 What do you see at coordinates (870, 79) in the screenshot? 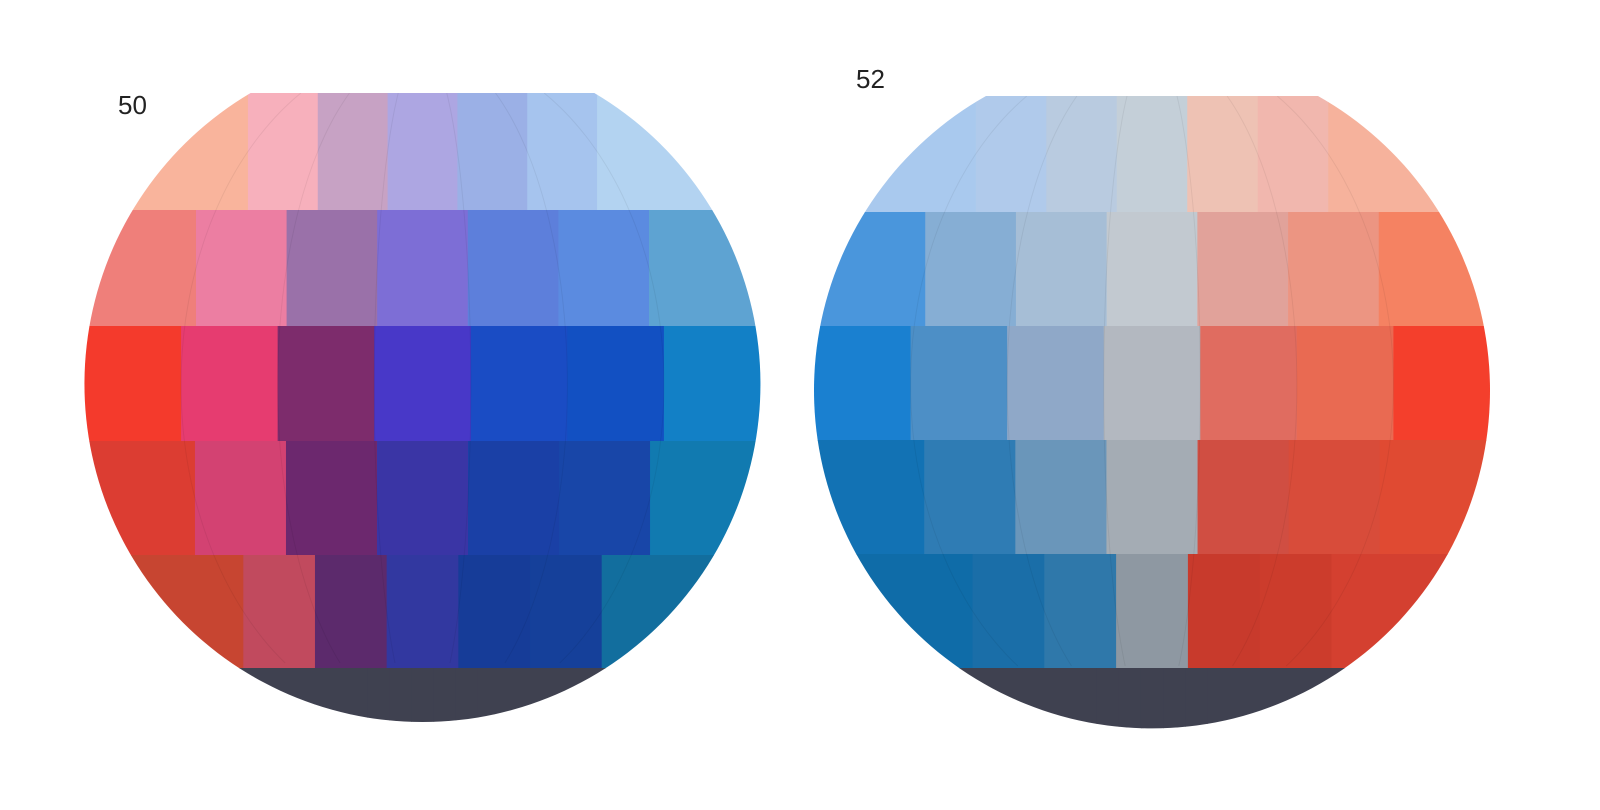
I see `plate-number-52: 52` at bounding box center [870, 79].